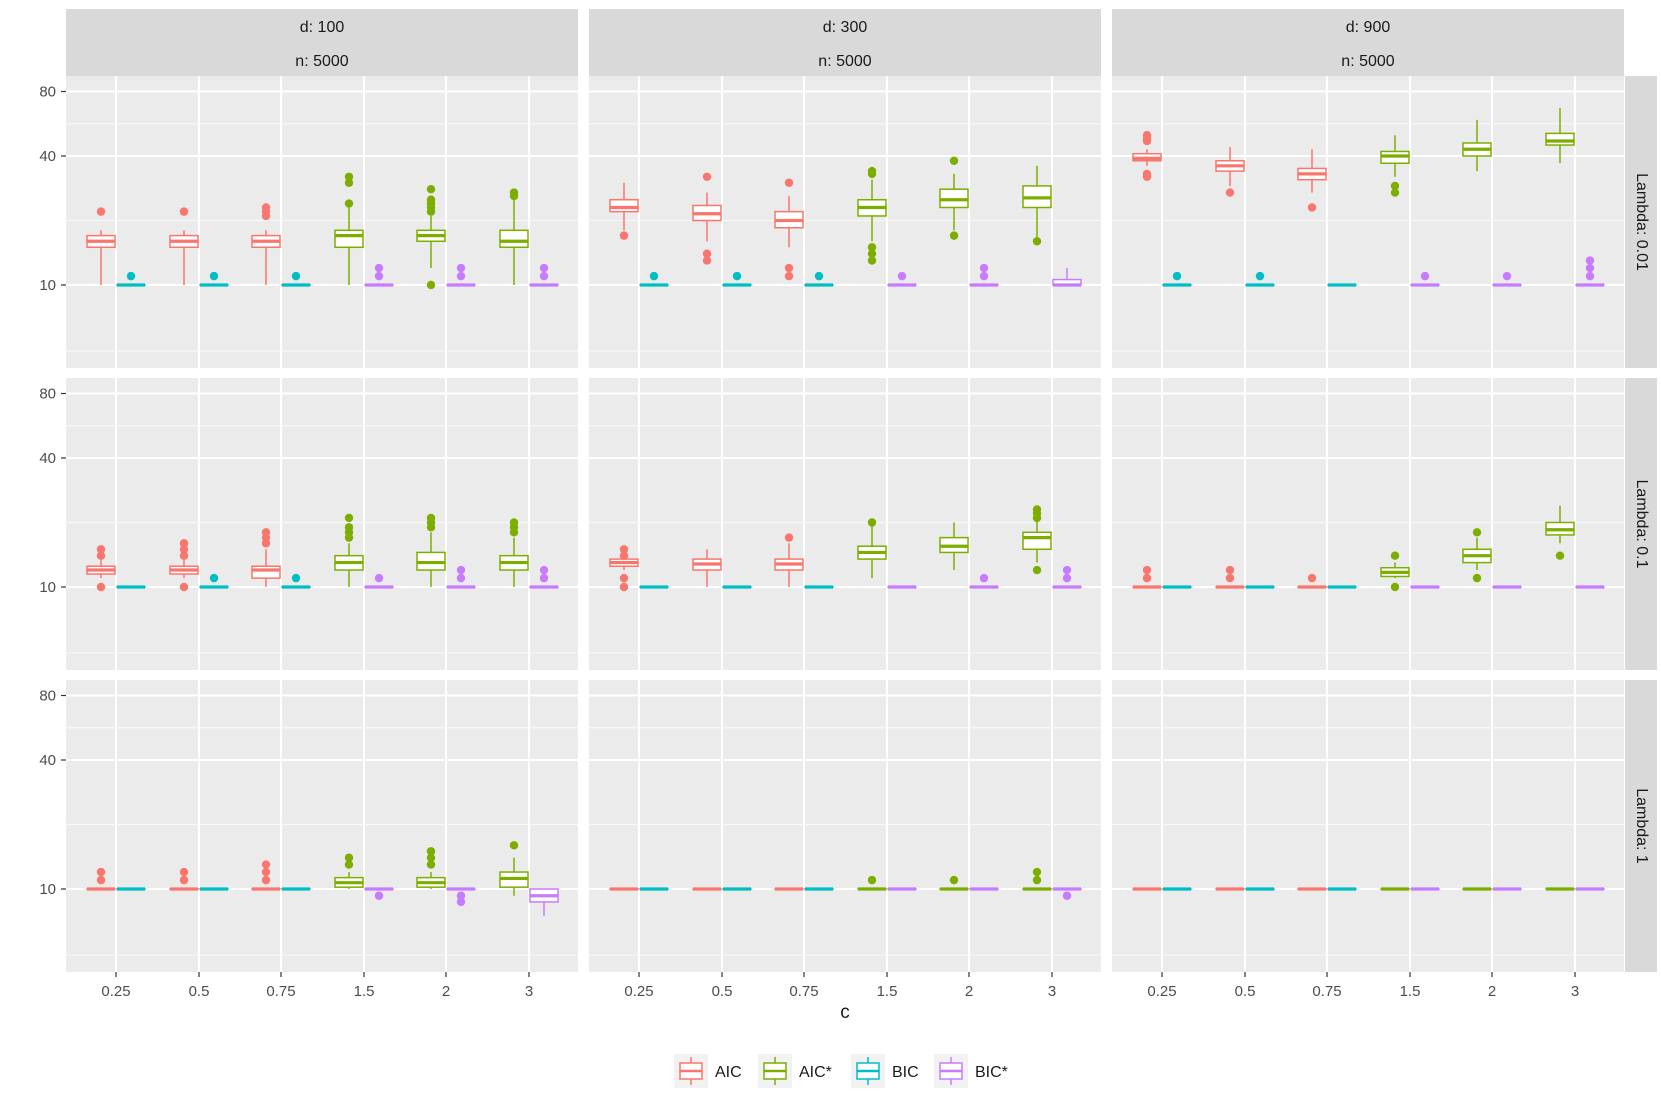  I want to click on legend: AIC AIC* BIC BIC*, so click(841, 1071).